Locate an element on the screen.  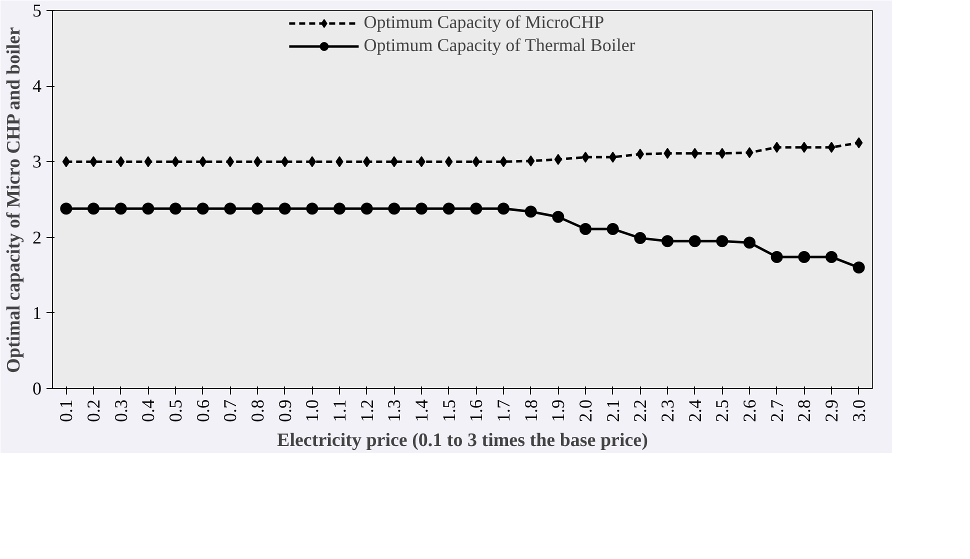
x-tick-label: 0.2 is located at coordinates (94, 411).